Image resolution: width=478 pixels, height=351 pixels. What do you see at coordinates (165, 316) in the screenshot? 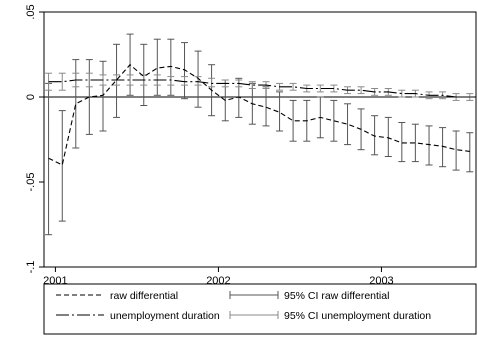
I see `legend-label: unemployment duration` at bounding box center [165, 316].